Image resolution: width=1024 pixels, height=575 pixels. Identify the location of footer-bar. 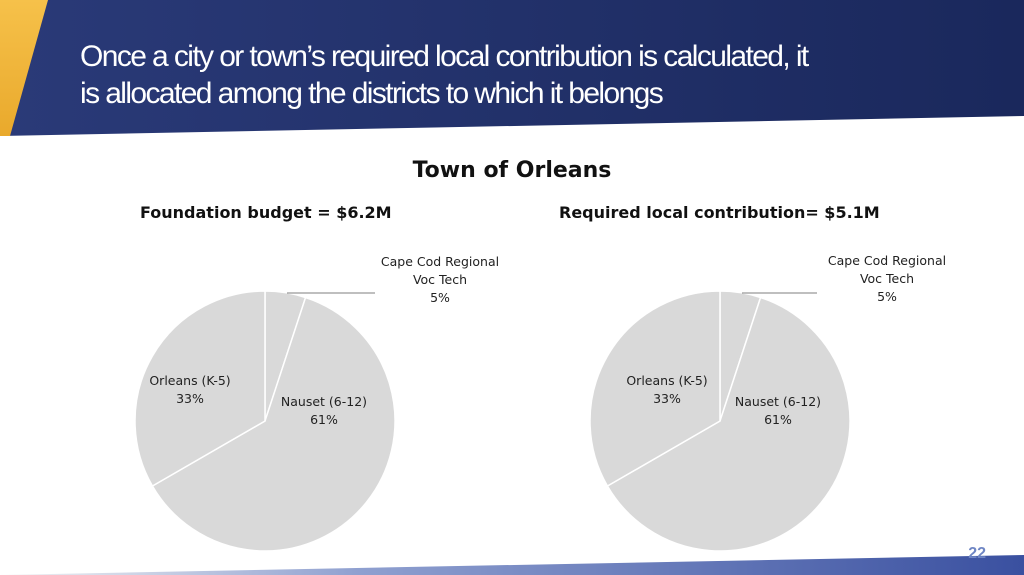
(512, 565).